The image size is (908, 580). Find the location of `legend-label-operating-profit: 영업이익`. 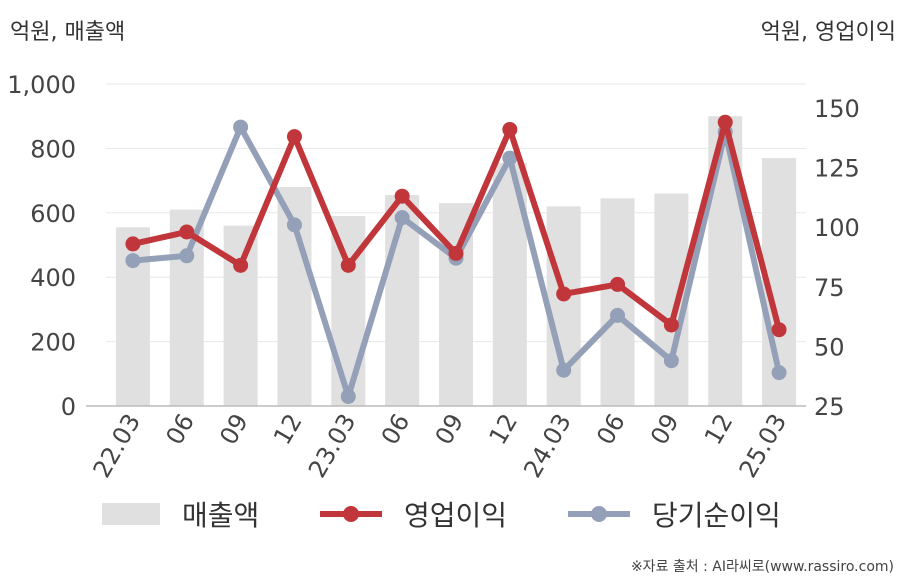

legend-label-operating-profit: 영업이익 is located at coordinates (456, 515).